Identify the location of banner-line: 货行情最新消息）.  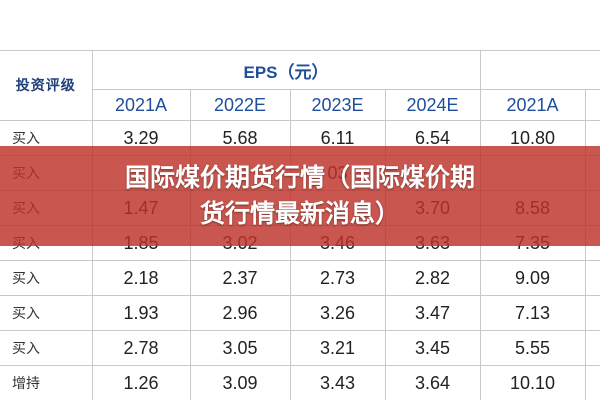
(299, 213).